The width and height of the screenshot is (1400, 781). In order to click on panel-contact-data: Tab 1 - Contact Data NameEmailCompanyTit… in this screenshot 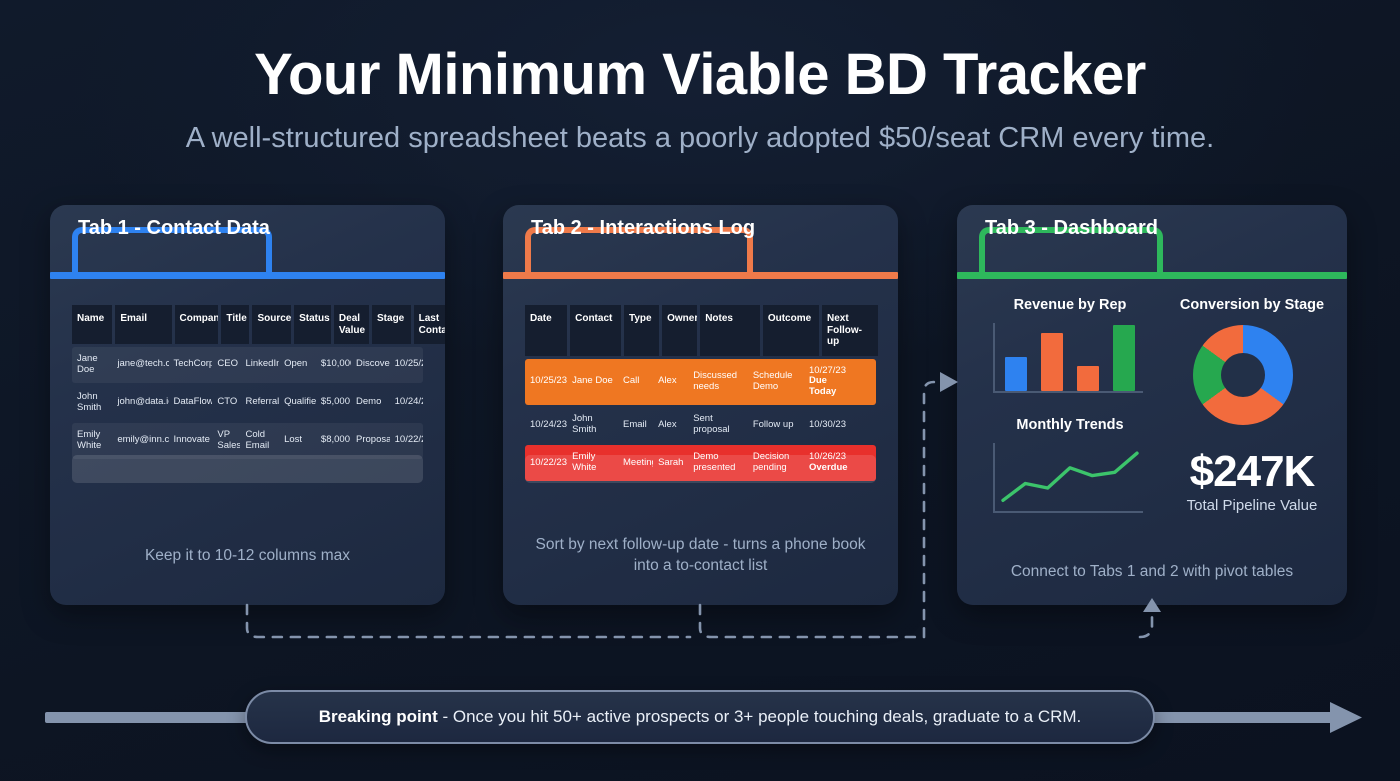, I will do `click(247, 405)`.